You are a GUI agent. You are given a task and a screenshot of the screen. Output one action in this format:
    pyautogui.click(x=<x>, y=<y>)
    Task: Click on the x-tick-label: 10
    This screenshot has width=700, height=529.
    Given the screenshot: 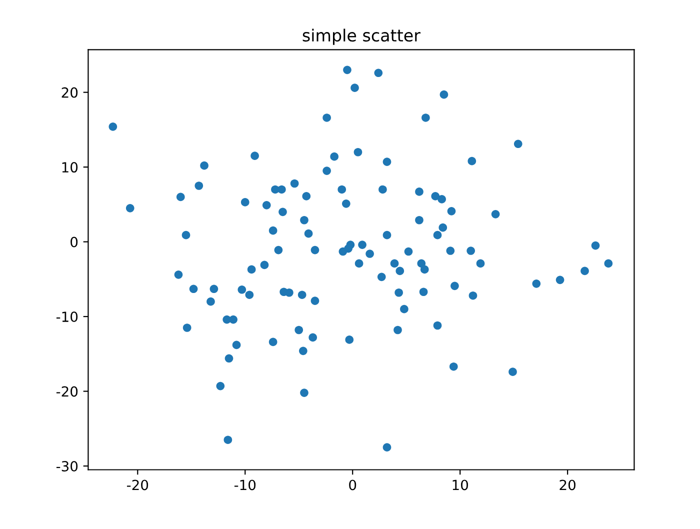 What is the action you would take?
    pyautogui.click(x=460, y=485)
    